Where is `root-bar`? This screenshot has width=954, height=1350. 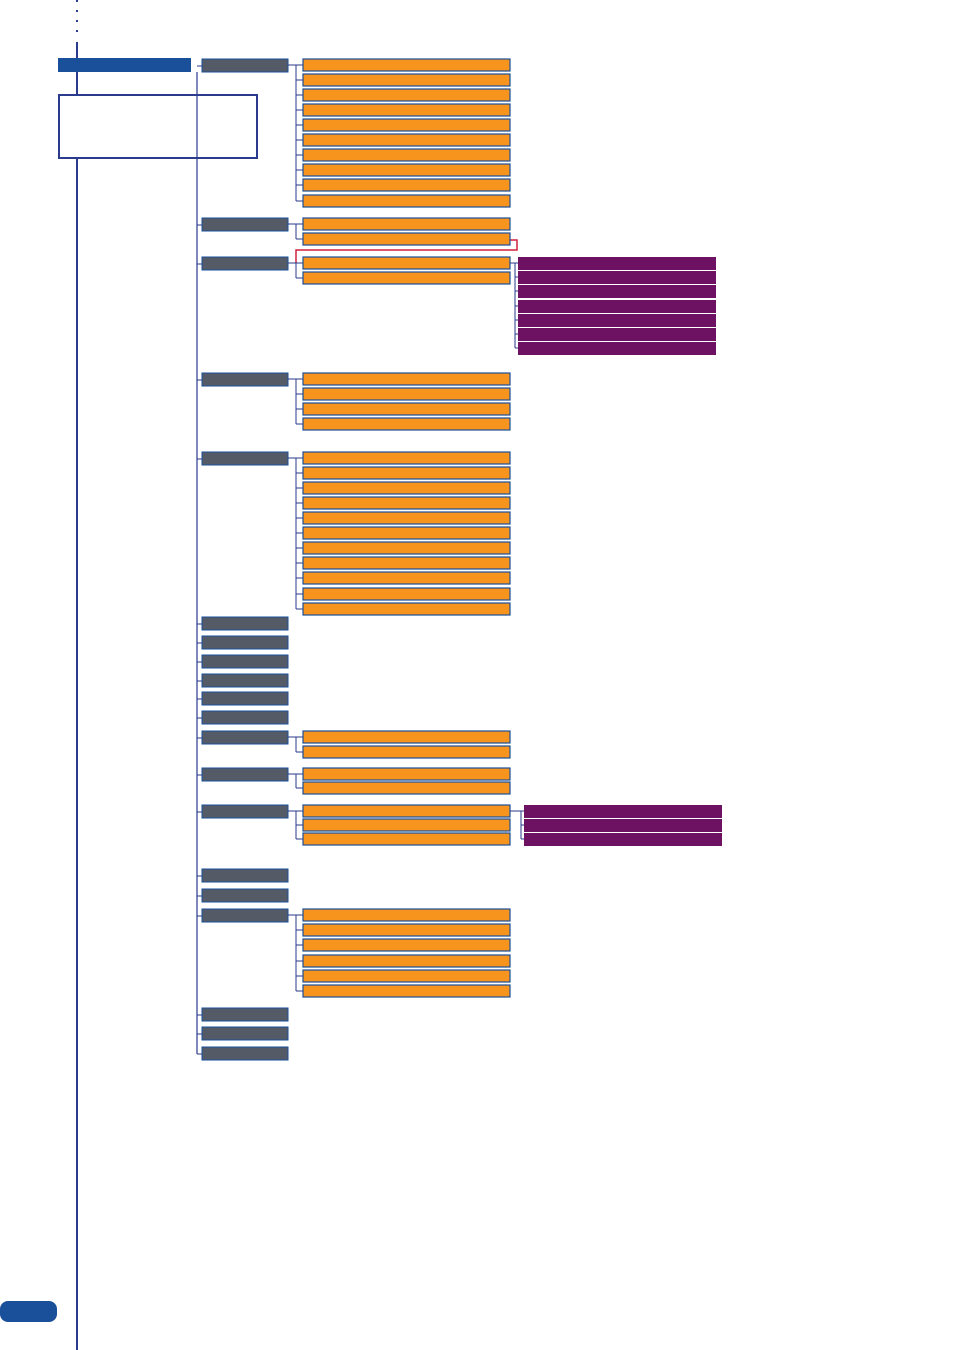 root-bar is located at coordinates (124, 65).